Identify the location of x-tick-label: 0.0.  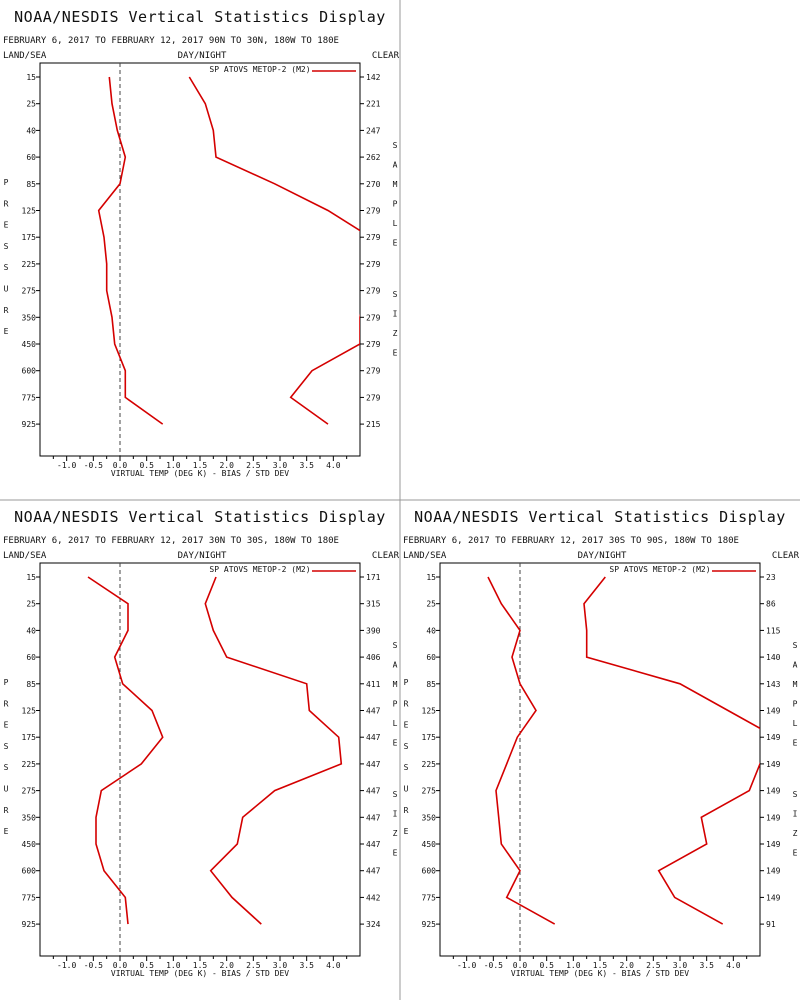
(520, 965).